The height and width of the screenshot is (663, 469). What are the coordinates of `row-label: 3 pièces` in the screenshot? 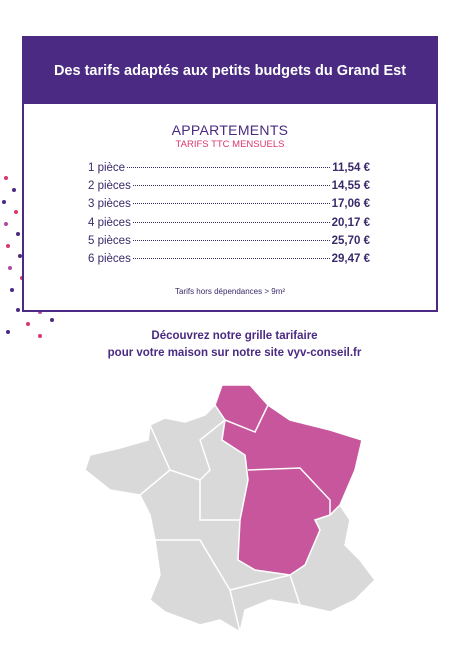 It's located at (109, 204).